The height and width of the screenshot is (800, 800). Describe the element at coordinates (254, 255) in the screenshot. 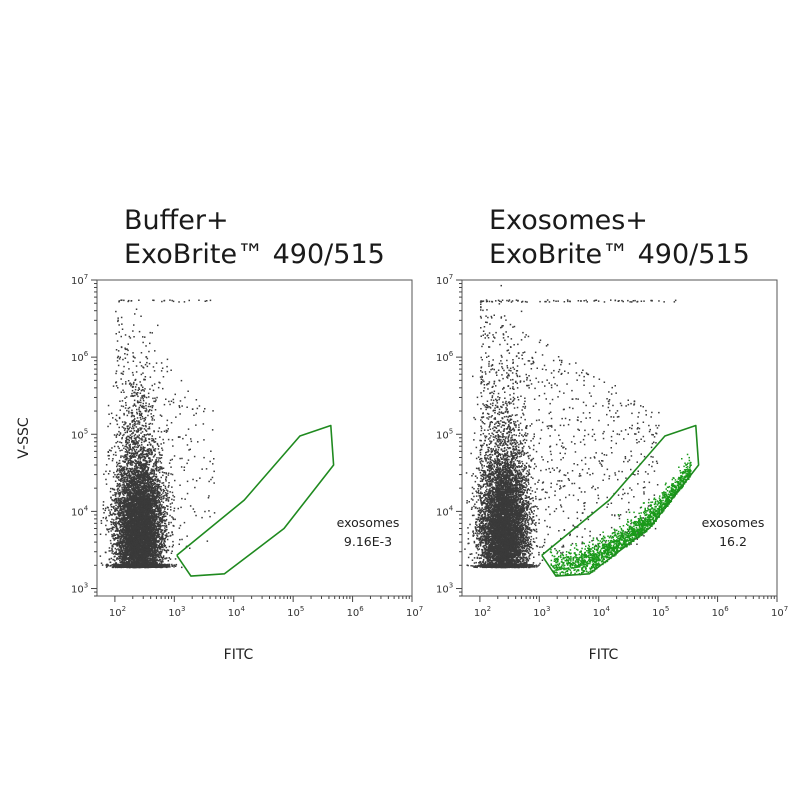

I see `panel1-title-line2: ExoBrite™ 490/515` at that location.